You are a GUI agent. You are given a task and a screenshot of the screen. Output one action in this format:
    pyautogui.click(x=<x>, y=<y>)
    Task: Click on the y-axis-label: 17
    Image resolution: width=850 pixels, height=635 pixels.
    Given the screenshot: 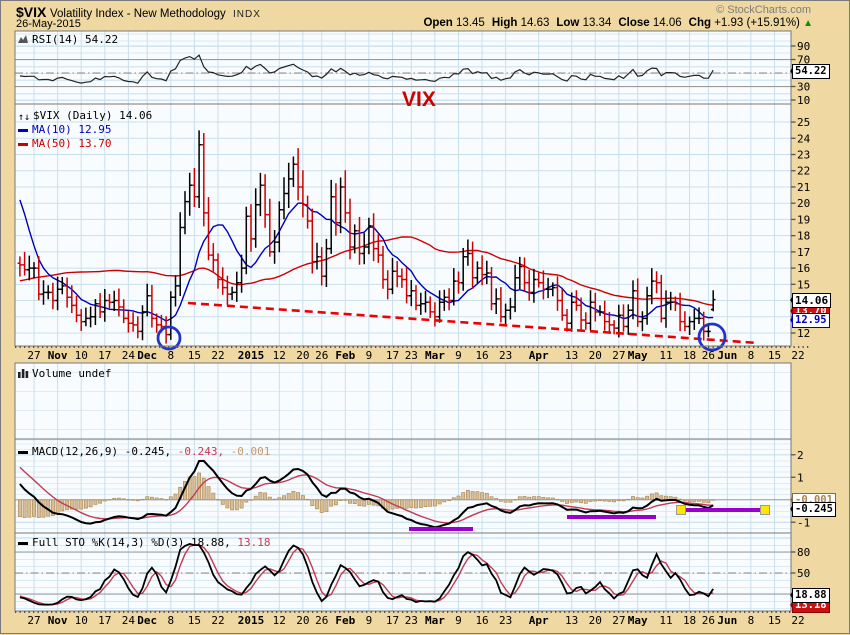 What is the action you would take?
    pyautogui.click(x=803, y=252)
    